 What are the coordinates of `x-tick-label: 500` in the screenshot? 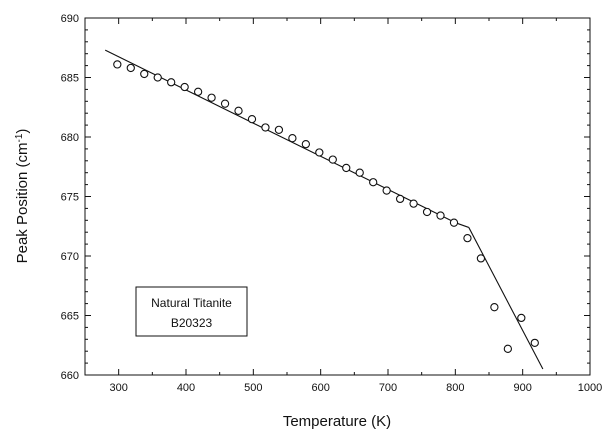 It's located at (253, 388).